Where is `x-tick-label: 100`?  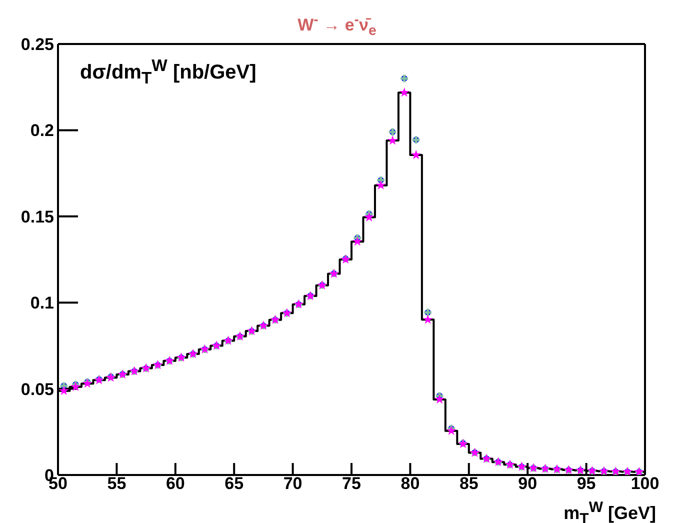
x-tick-label: 100 is located at coordinates (645, 484).